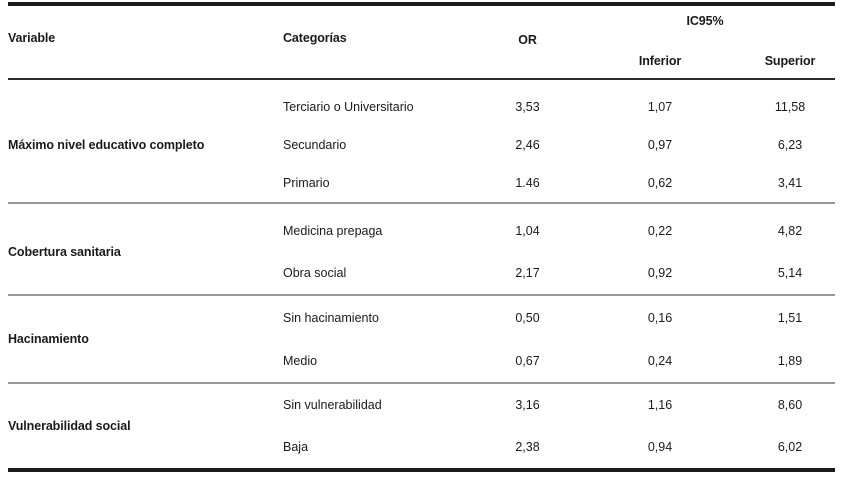  I want to click on column-header-categorias: Categorías, so click(315, 38).